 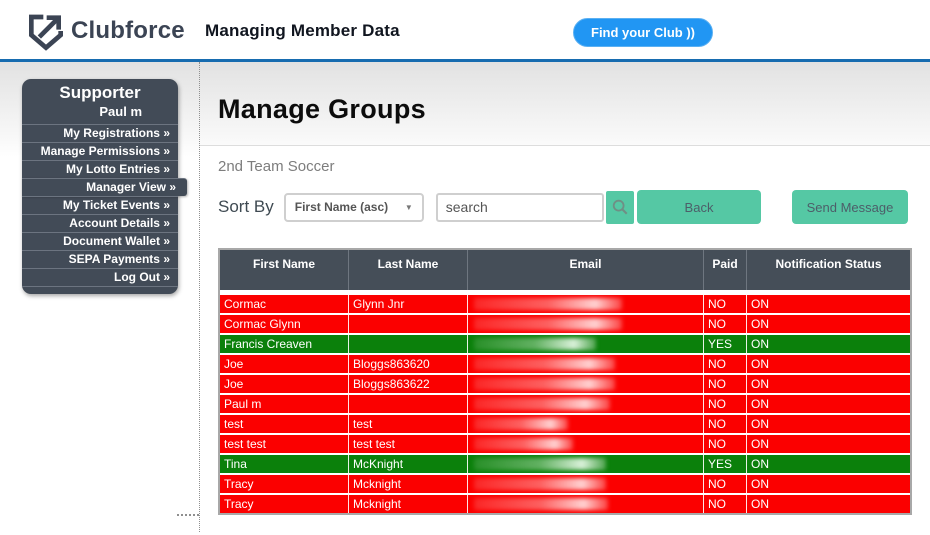 I want to click on clubforce-logo: Clubforce, so click(x=105, y=31).